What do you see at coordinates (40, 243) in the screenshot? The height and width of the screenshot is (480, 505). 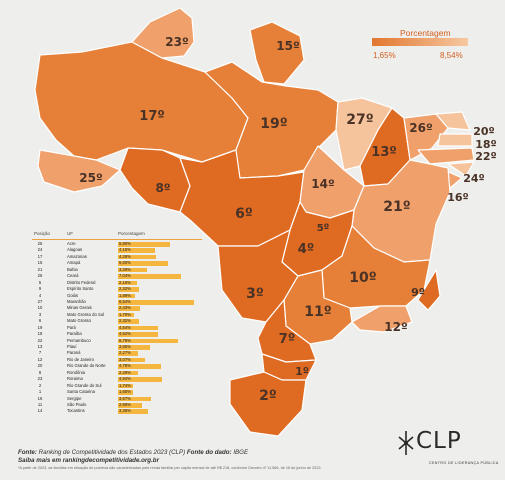 I see `row-position: 25` at bounding box center [40, 243].